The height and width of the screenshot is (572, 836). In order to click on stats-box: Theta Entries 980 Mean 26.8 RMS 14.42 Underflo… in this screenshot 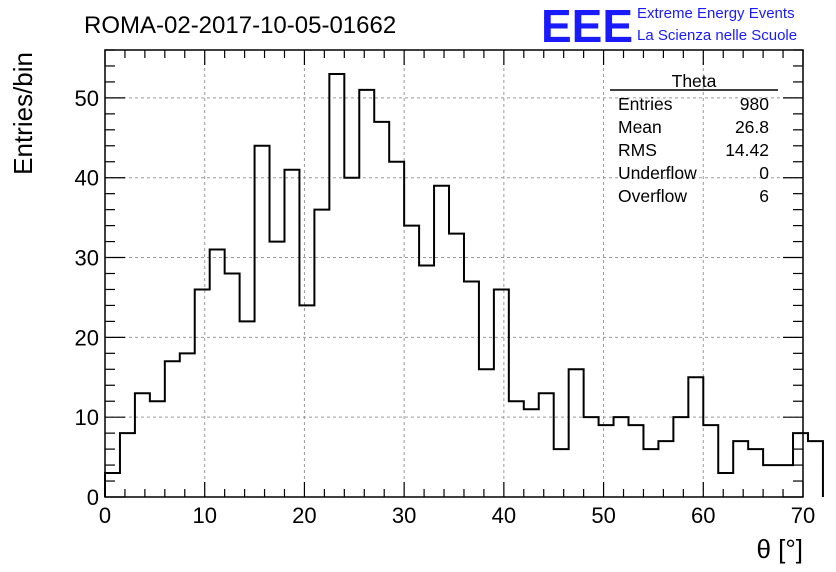, I will do `click(694, 138)`.